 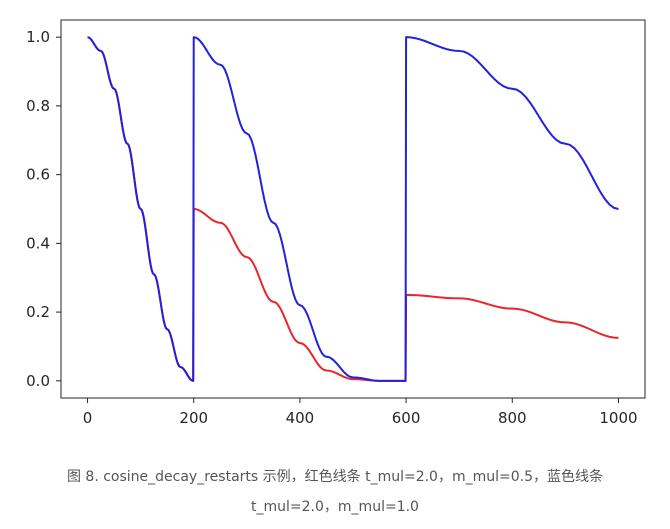 I want to click on x-tick-label: 1000, so click(x=618, y=418).